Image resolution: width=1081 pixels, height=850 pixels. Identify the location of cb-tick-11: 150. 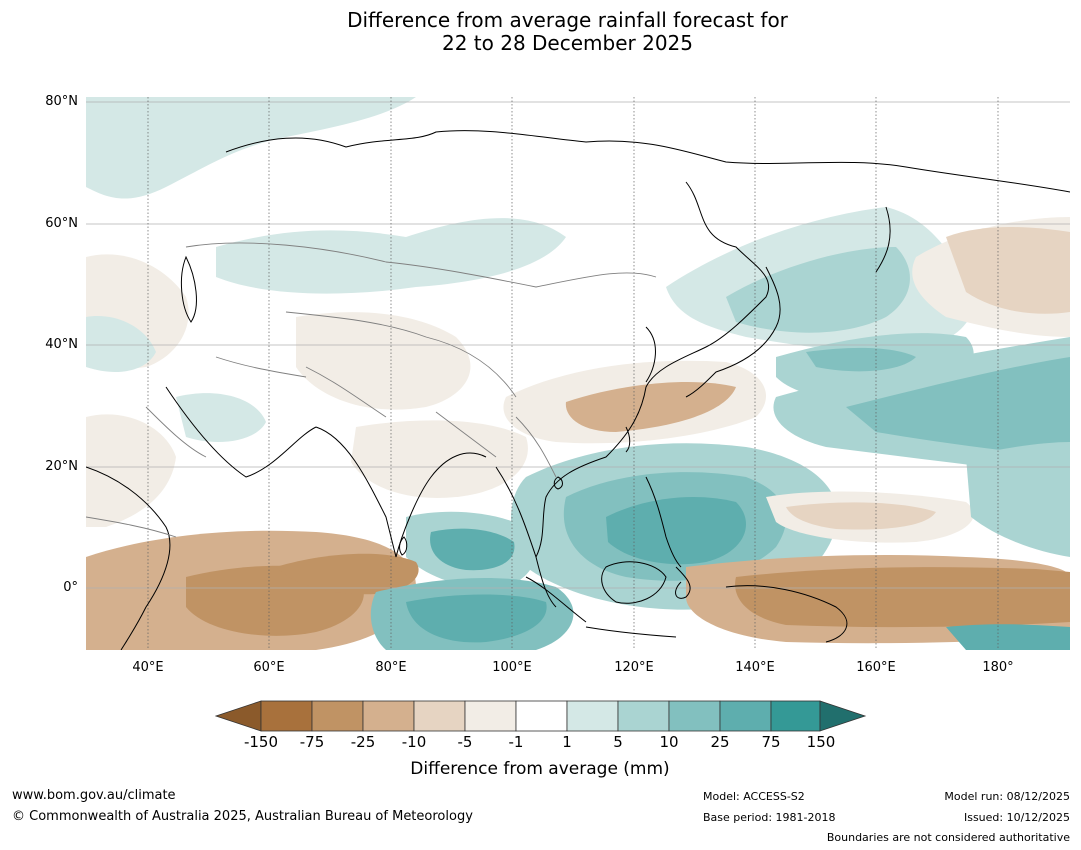
(821, 742).